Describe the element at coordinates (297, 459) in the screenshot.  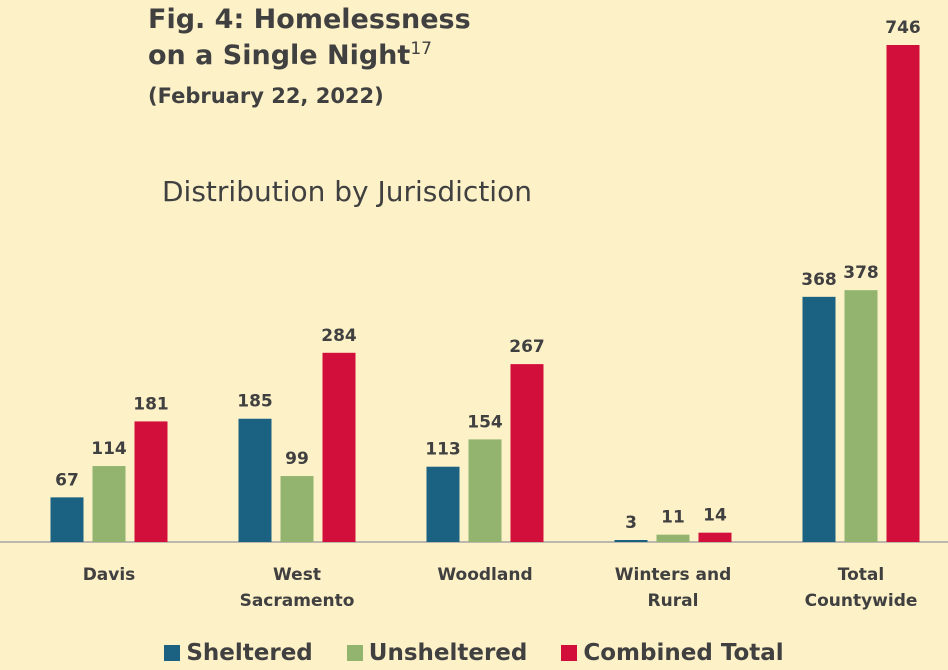
I see `data-label: 99` at that location.